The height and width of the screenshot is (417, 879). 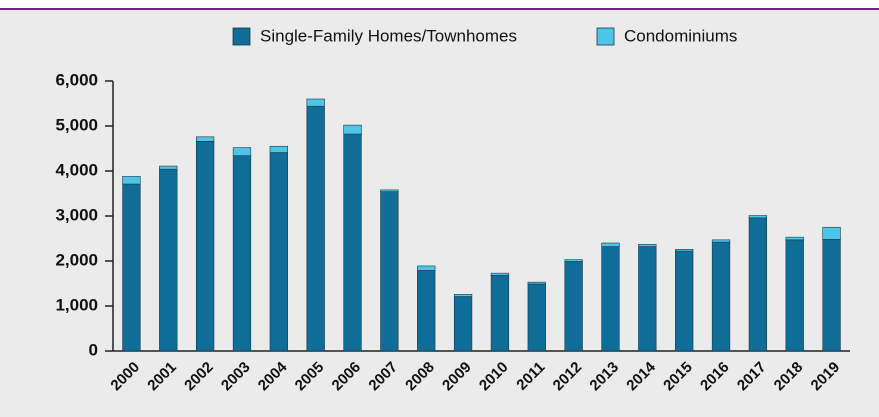 I want to click on y-tick-label: 5,000, so click(x=76, y=124).